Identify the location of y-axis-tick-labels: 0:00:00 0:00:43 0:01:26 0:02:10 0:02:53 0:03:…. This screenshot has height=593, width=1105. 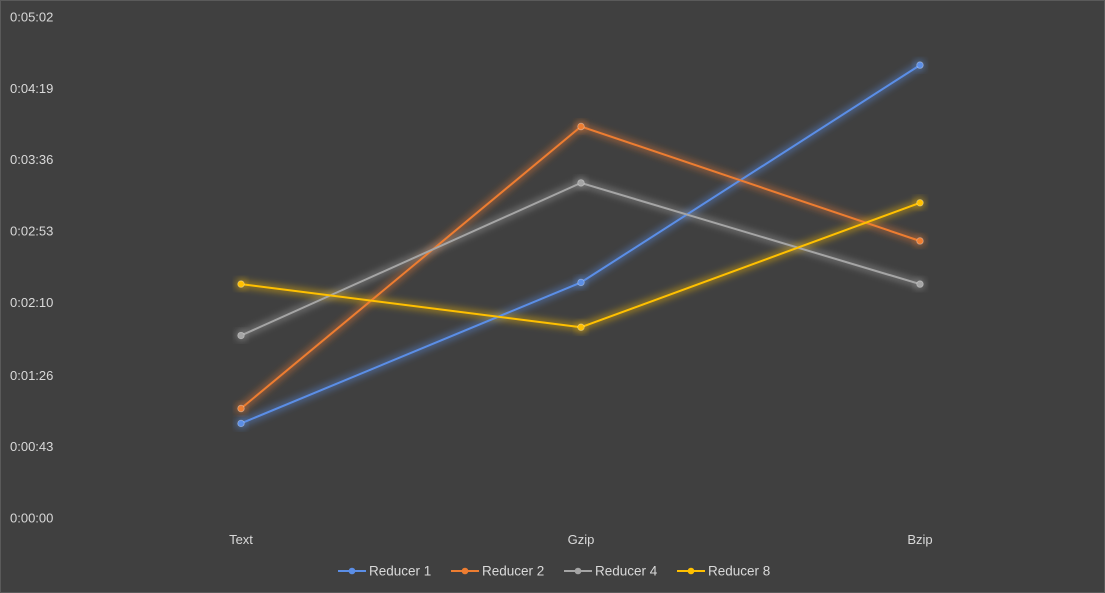
(31, 268).